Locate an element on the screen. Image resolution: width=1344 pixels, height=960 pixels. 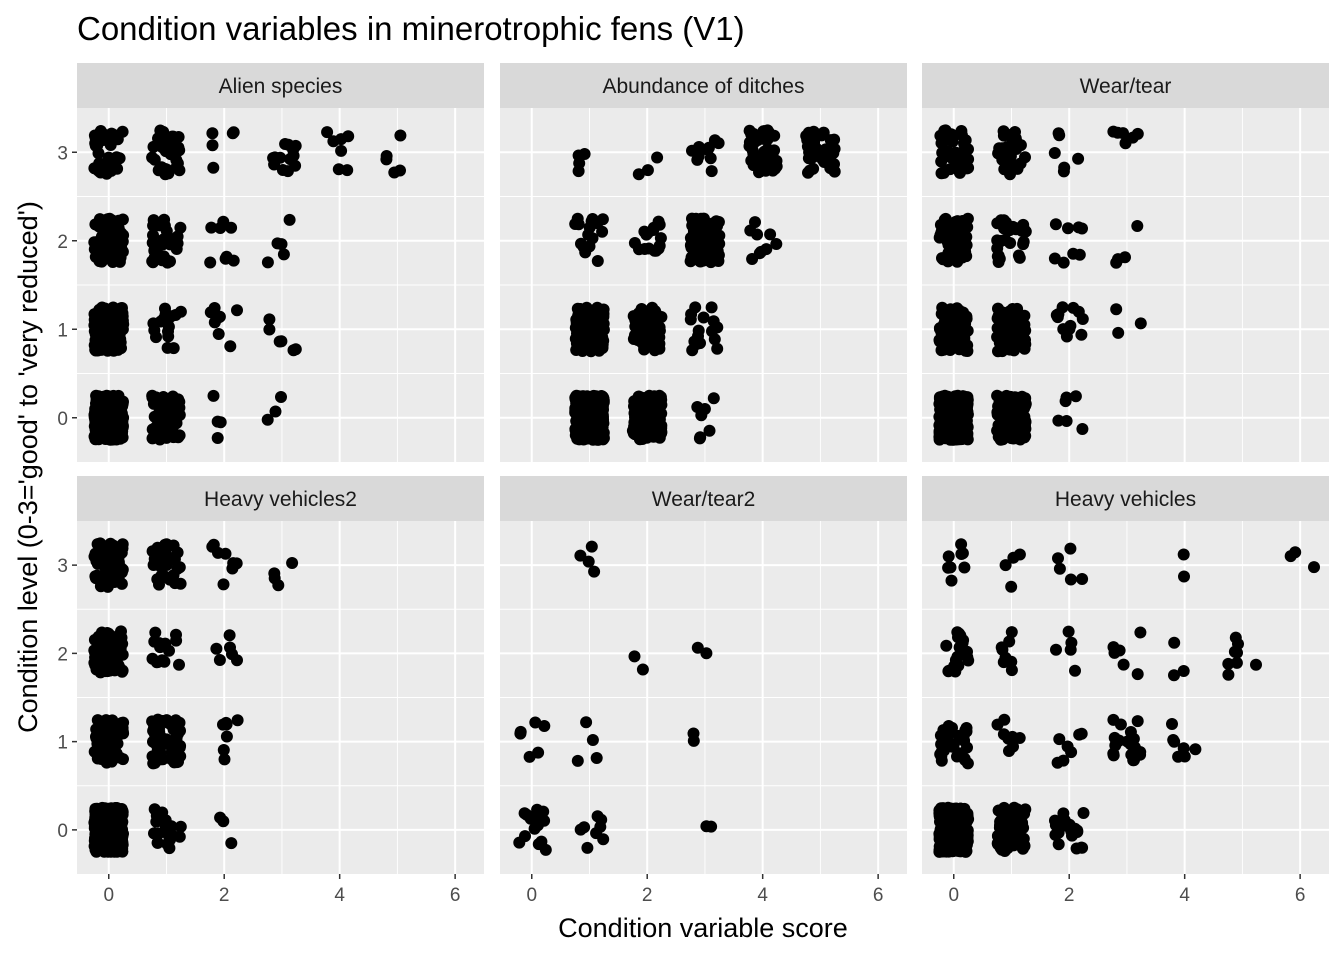
facet-strip-label: Abundance of ditches is located at coordinates (704, 86).